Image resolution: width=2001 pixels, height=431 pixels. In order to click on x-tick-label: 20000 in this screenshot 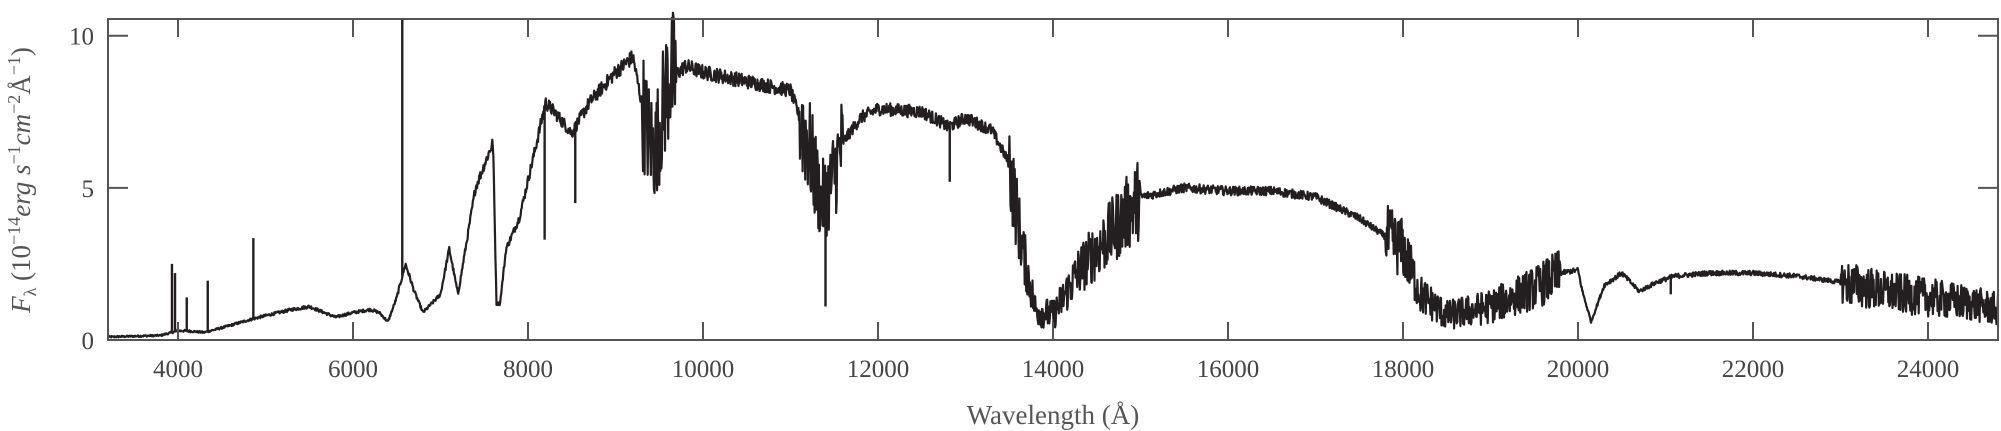, I will do `click(1578, 369)`.